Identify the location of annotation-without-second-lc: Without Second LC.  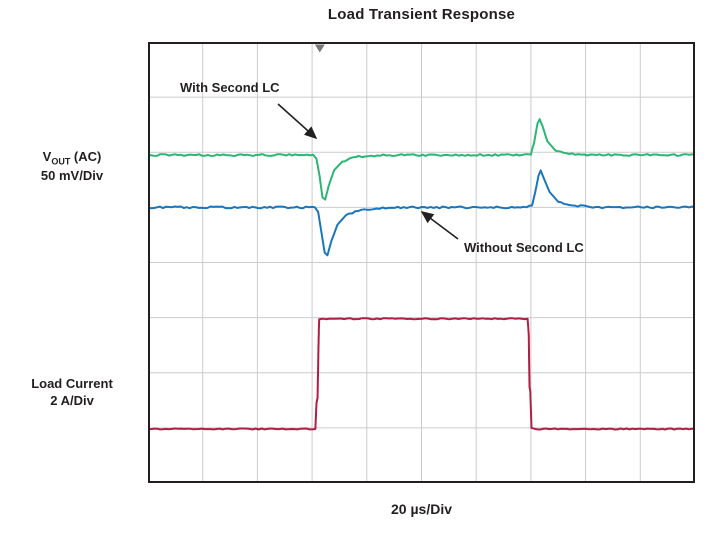
(524, 247).